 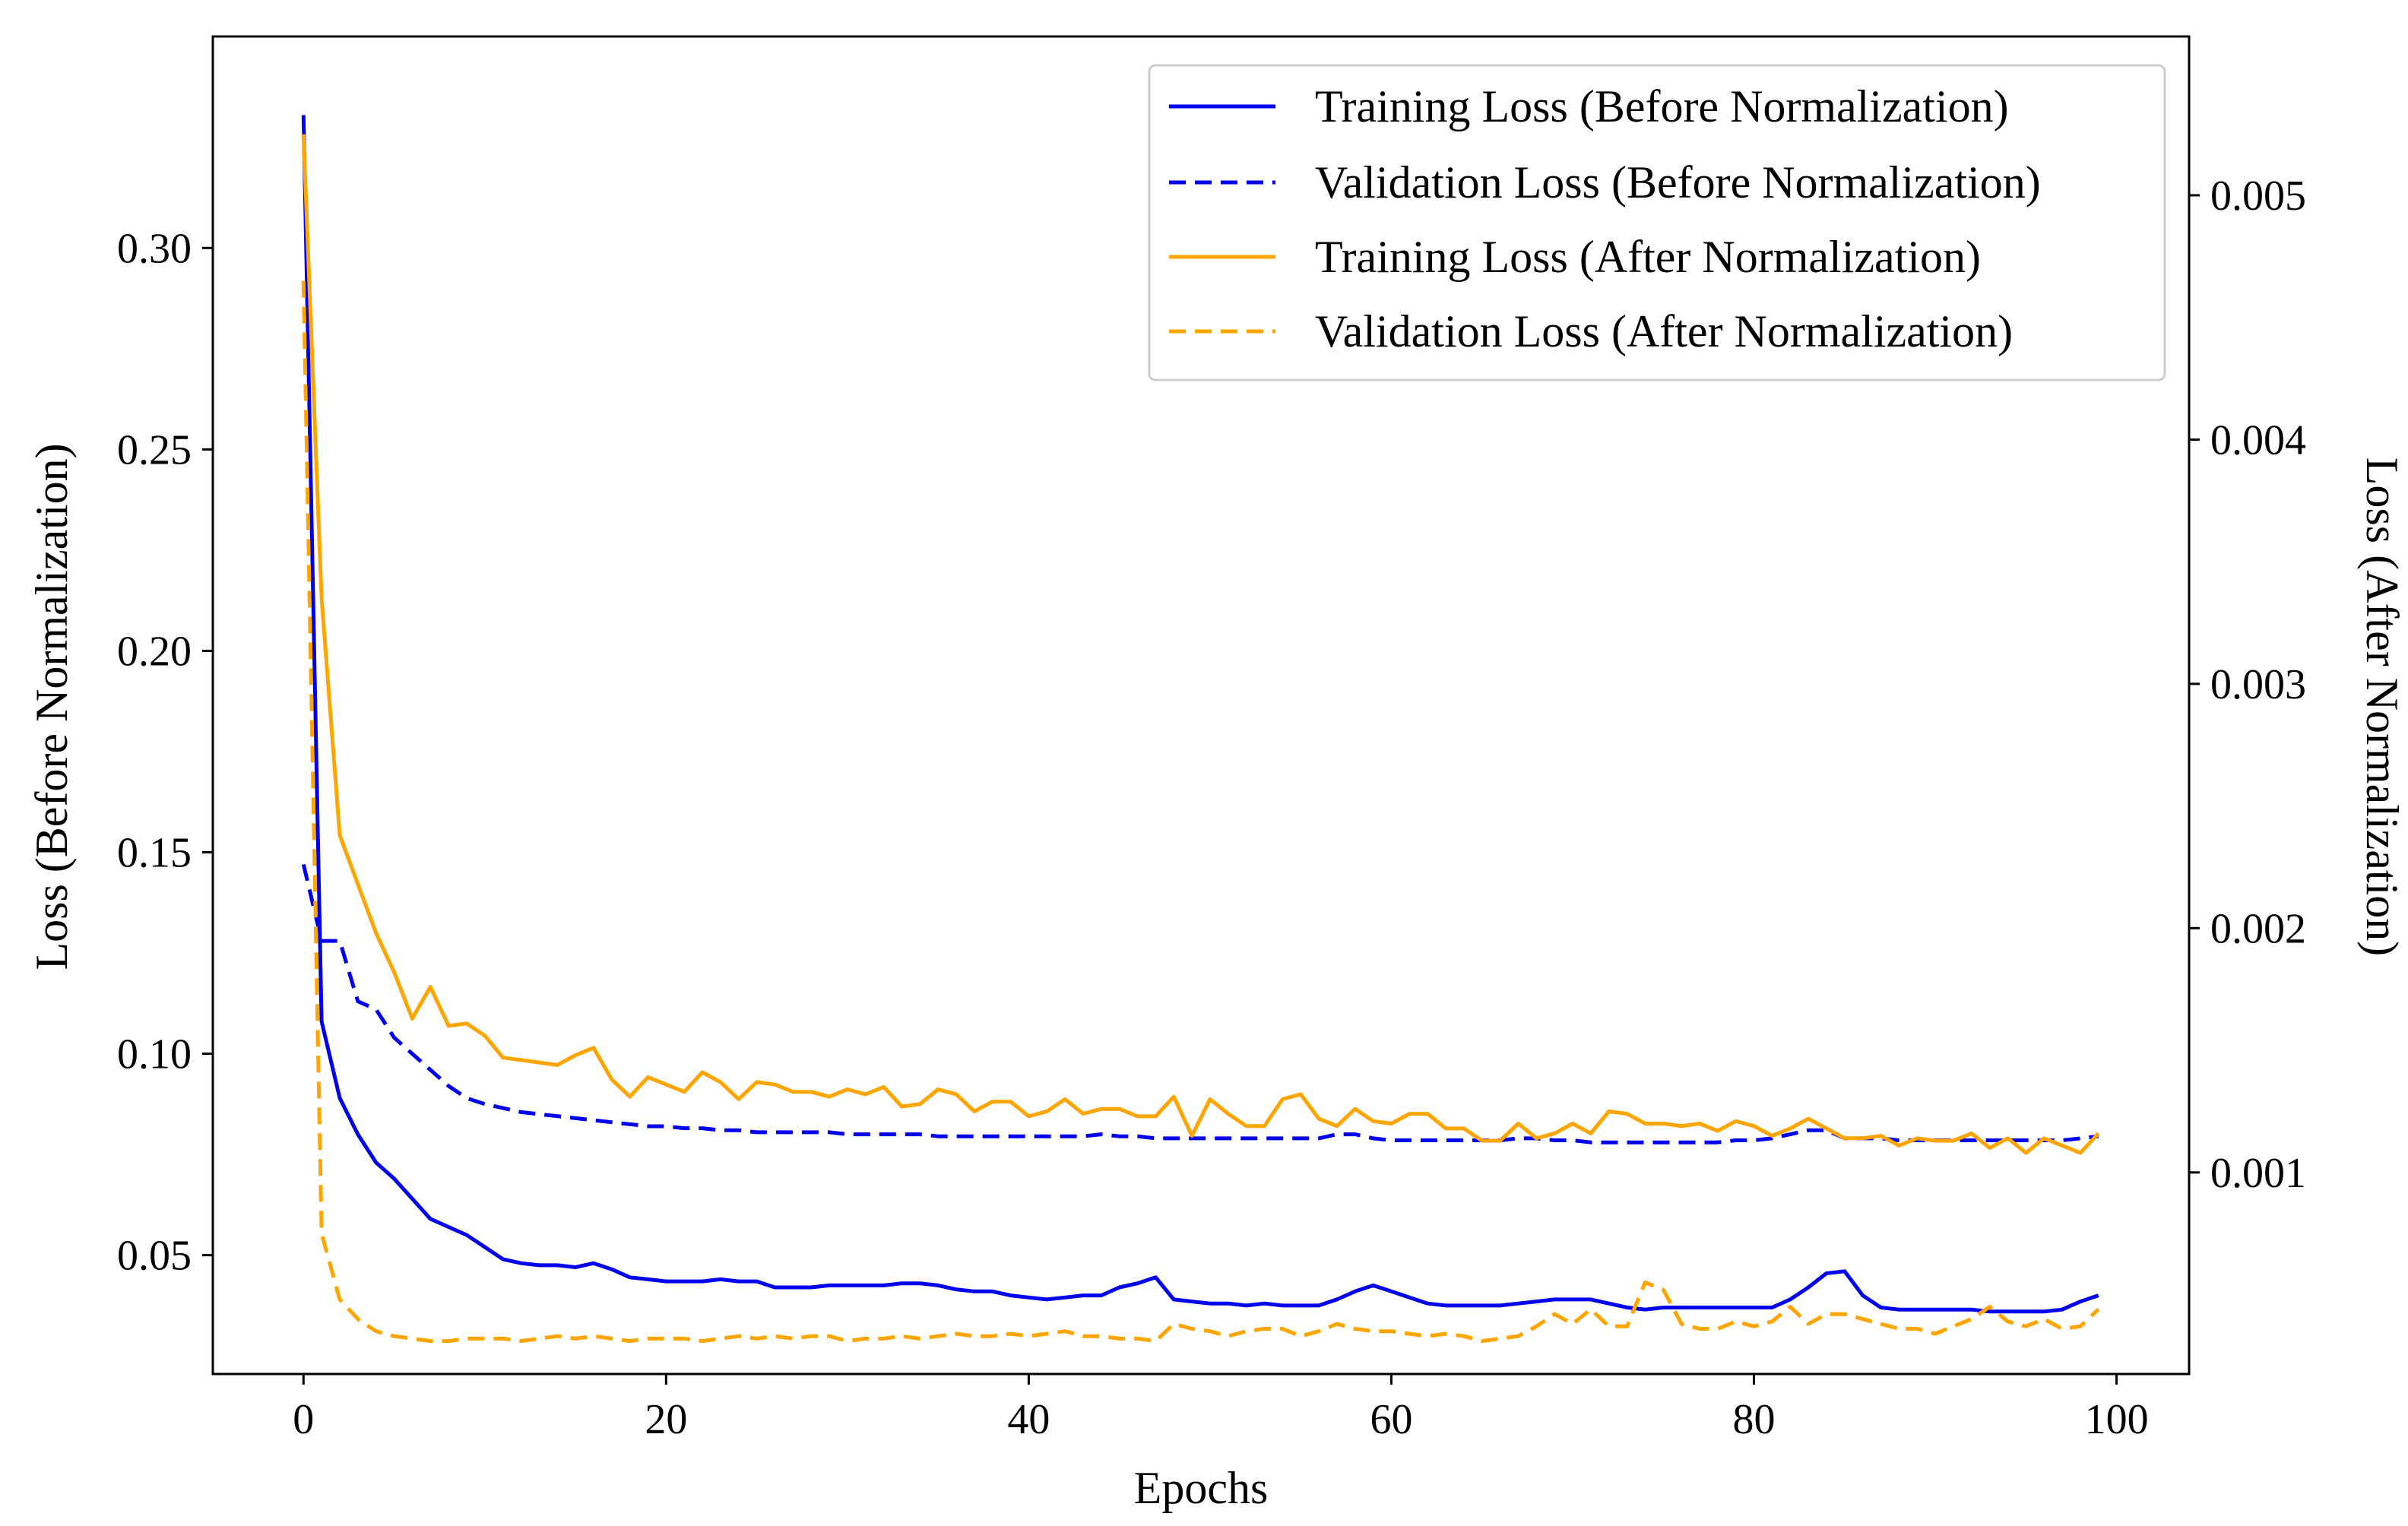 What do you see at coordinates (154, 449) in the screenshot?
I see `y-left-tick-label: 0.25` at bounding box center [154, 449].